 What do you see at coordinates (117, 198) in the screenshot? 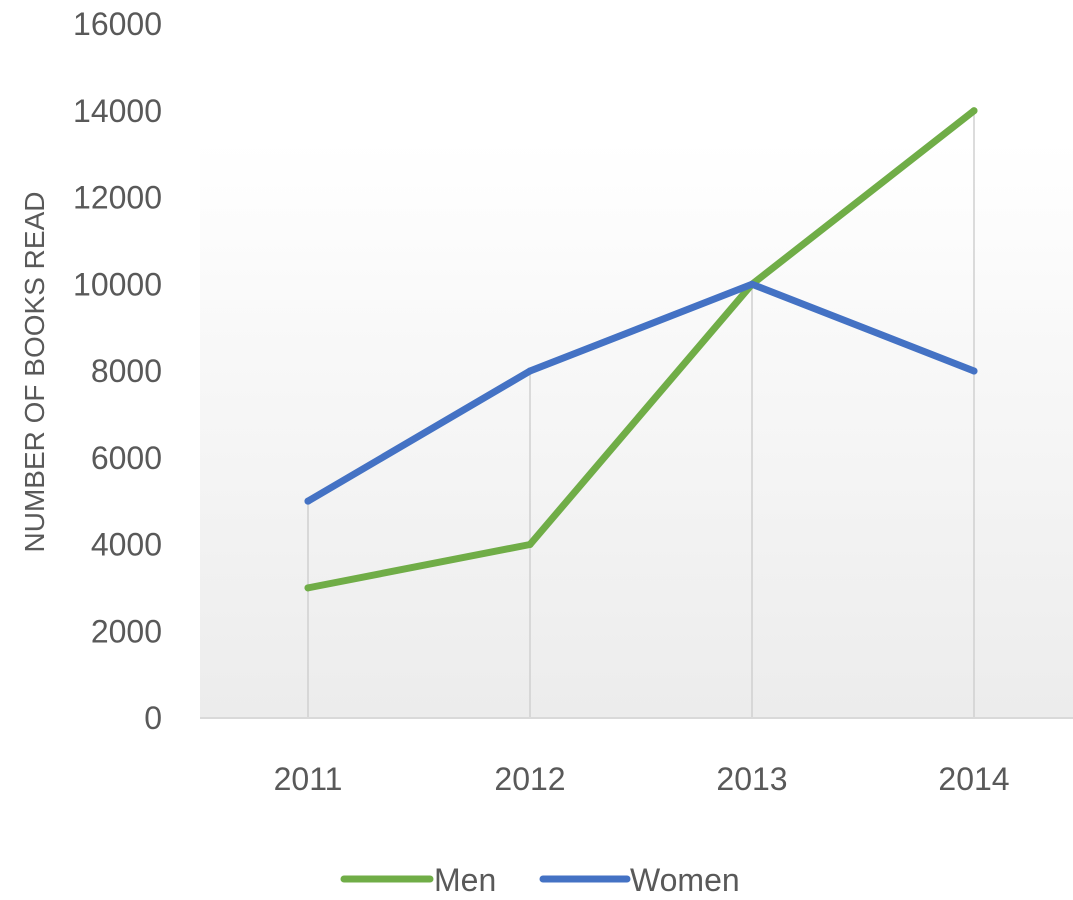
I see `y-tick-label: 12000` at bounding box center [117, 198].